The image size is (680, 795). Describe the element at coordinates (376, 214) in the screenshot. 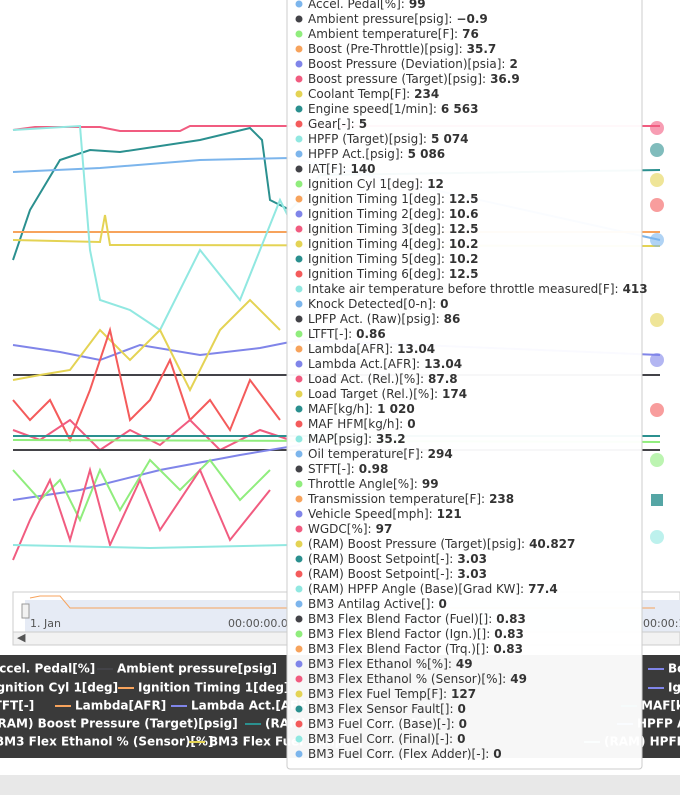

I see `series-label: Ignition Timing 2[deg]:` at that location.